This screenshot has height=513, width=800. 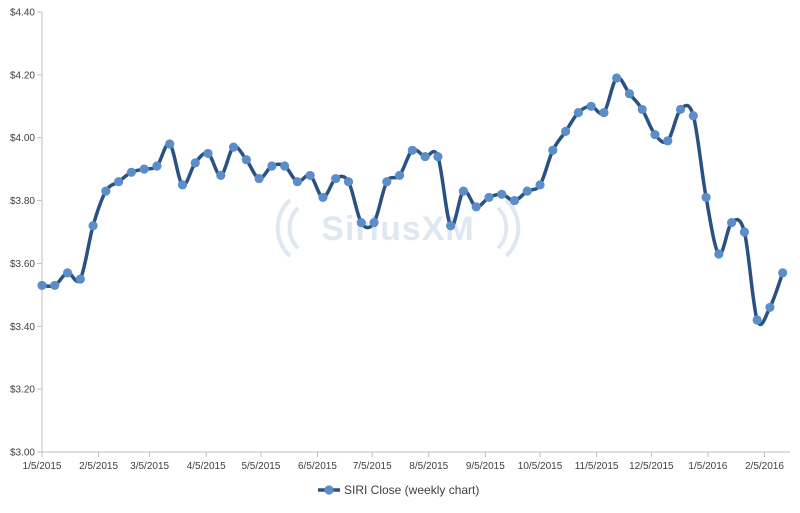 What do you see at coordinates (98, 466) in the screenshot?
I see `x-tick-label: 2/5/2015` at bounding box center [98, 466].